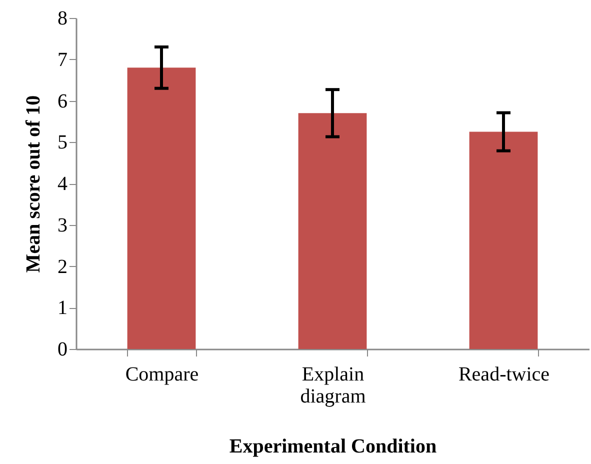  I want to click on x-tick-label: Compare, so click(162, 375).